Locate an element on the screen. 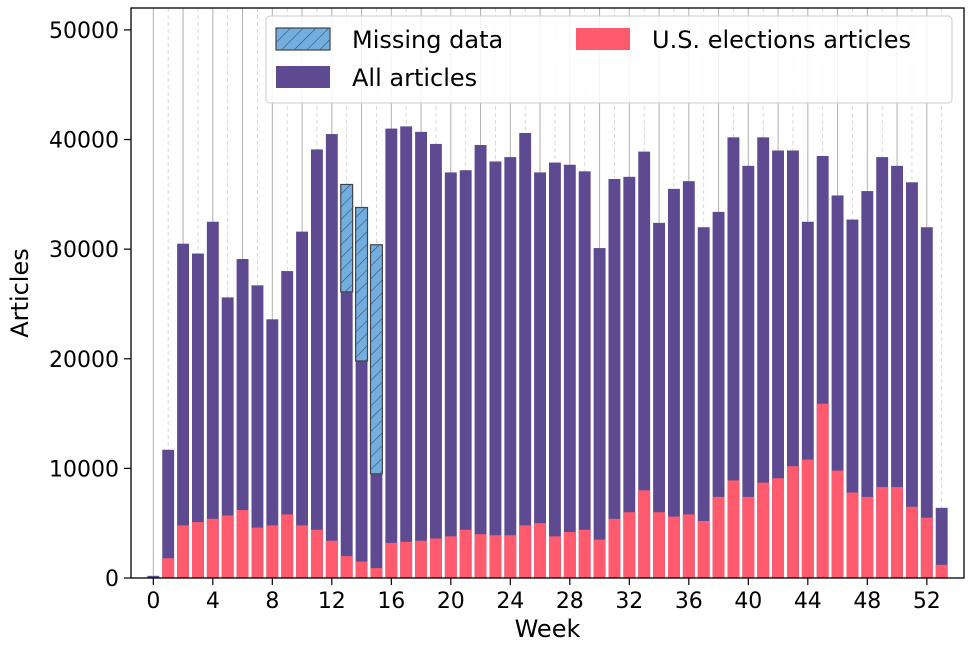 The image size is (969, 646). y-axis-ticks: 0 10000 20000 30000 40000 50000 is located at coordinates (90, 305).